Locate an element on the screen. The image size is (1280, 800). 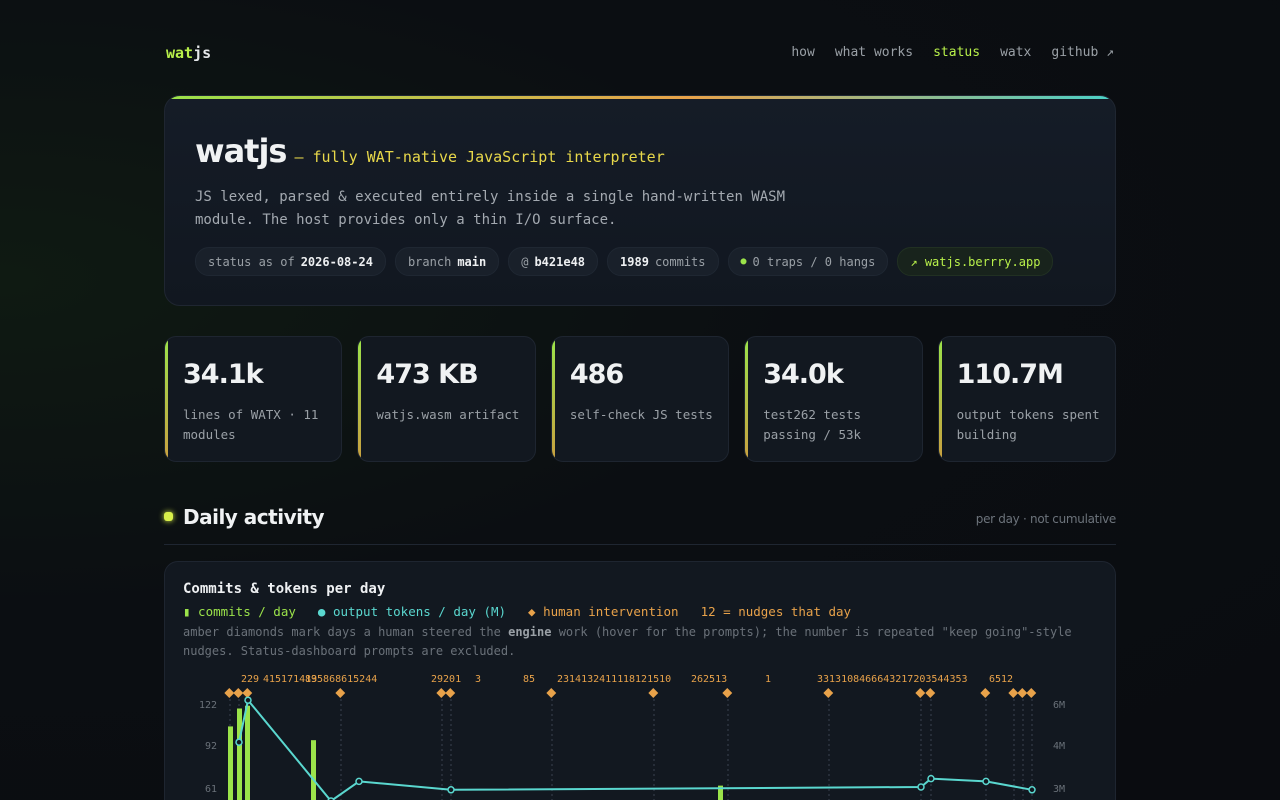
nudge-label: 415171413 is located at coordinates (290, 679).